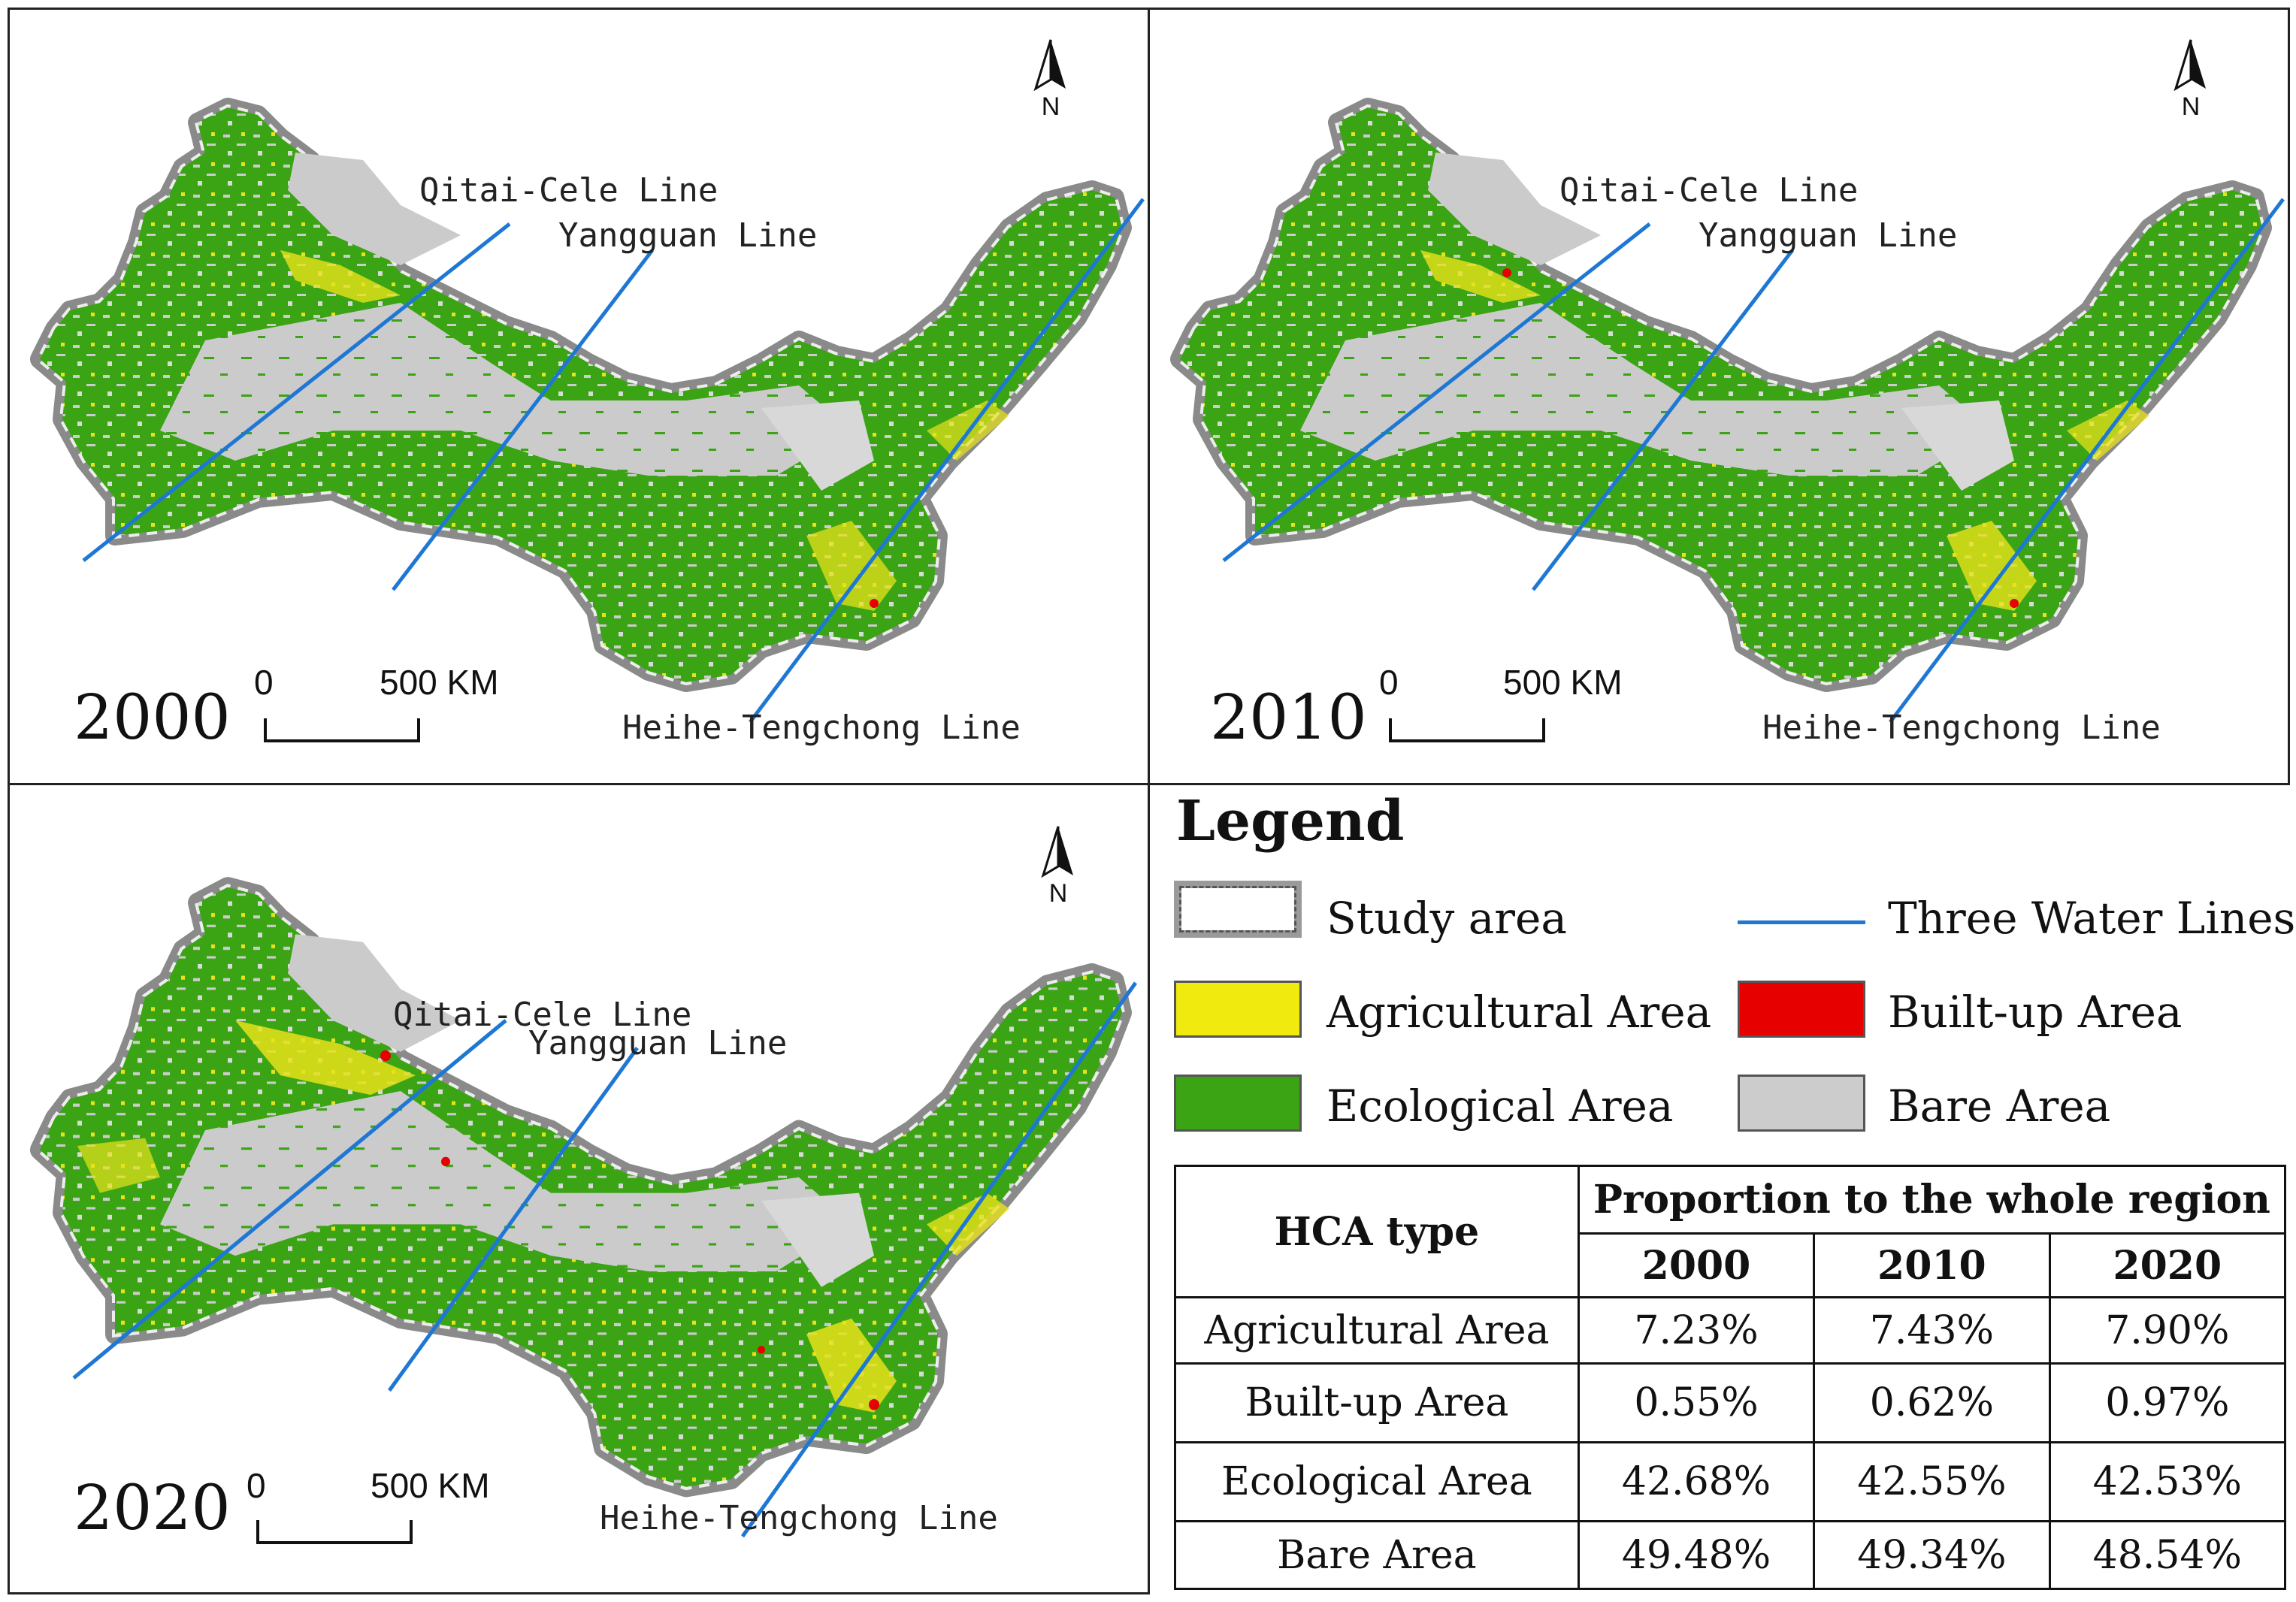  I want to click on row-type: Bare Area, so click(1377, 1555).